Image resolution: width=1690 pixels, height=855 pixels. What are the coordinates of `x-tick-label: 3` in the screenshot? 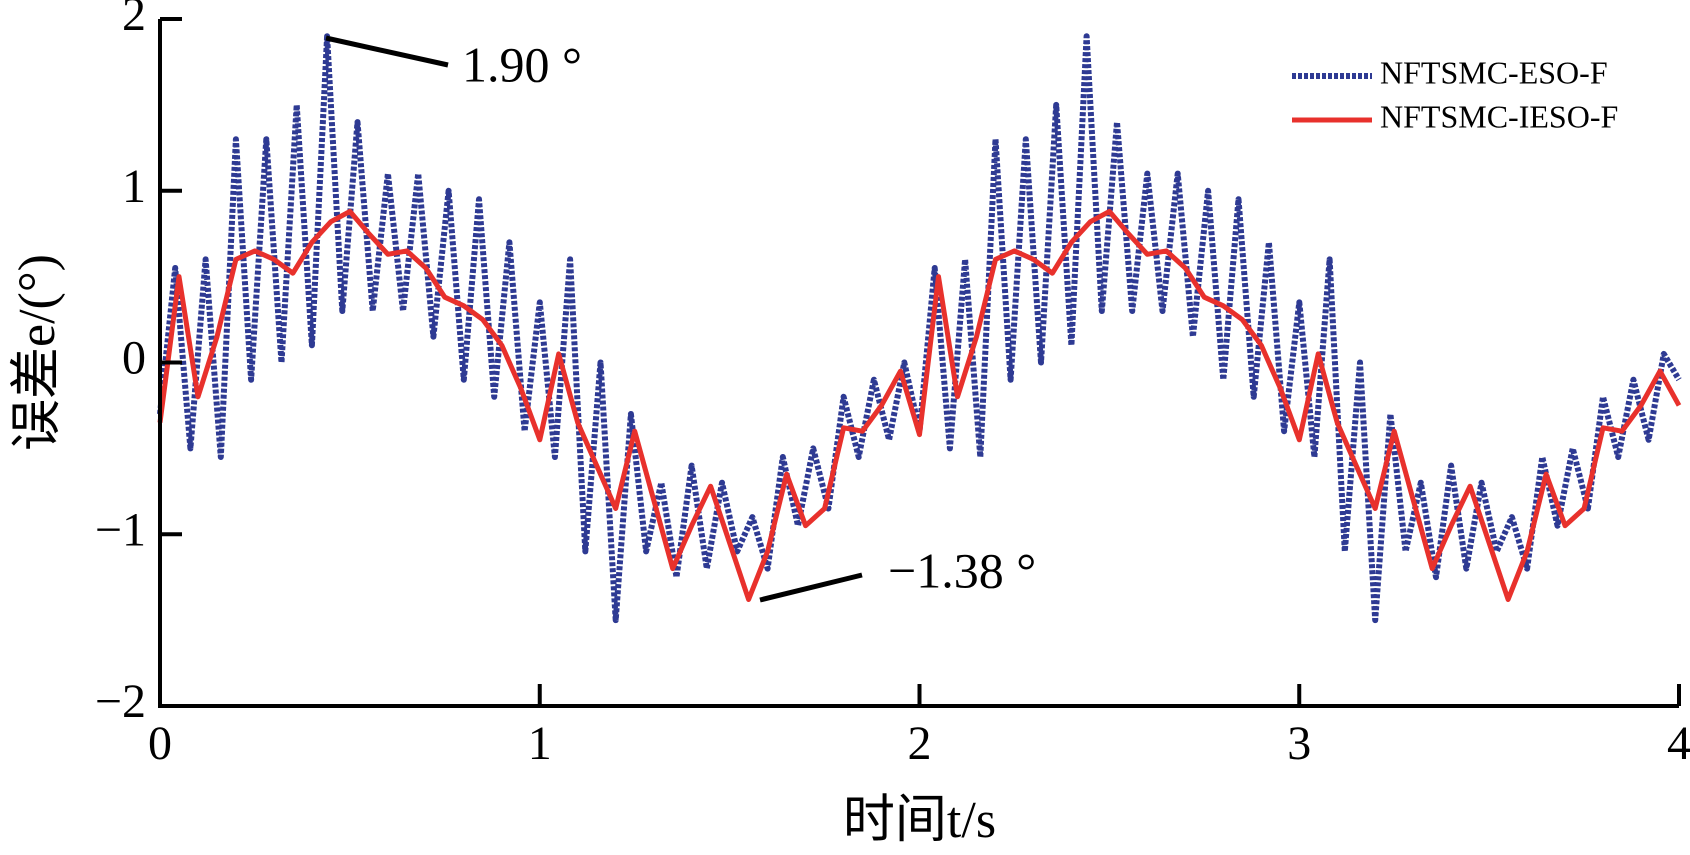 It's located at (1299, 743).